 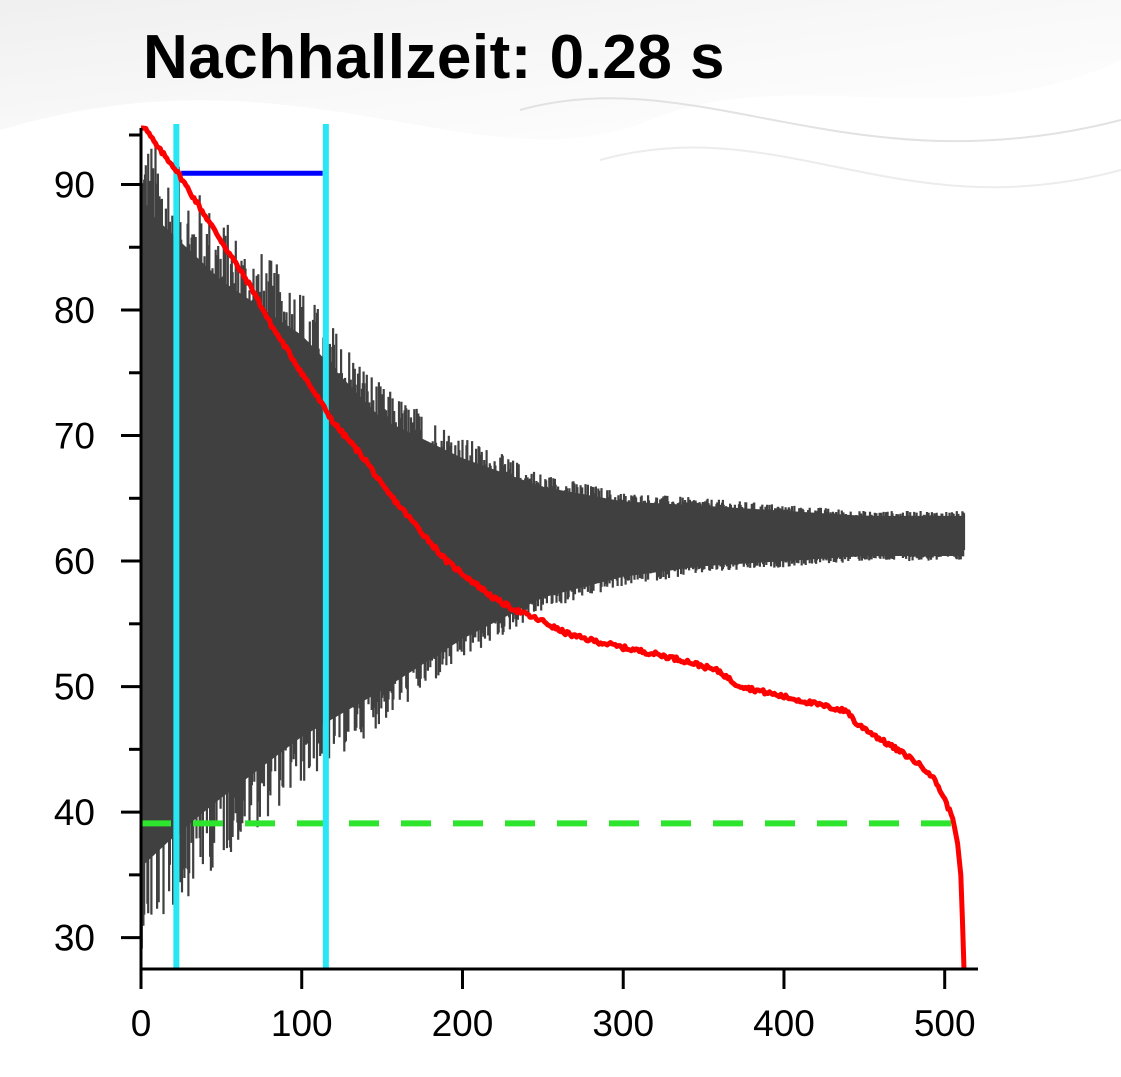 What do you see at coordinates (945, 1023) in the screenshot?
I see `x-tick-label-500: 500` at bounding box center [945, 1023].